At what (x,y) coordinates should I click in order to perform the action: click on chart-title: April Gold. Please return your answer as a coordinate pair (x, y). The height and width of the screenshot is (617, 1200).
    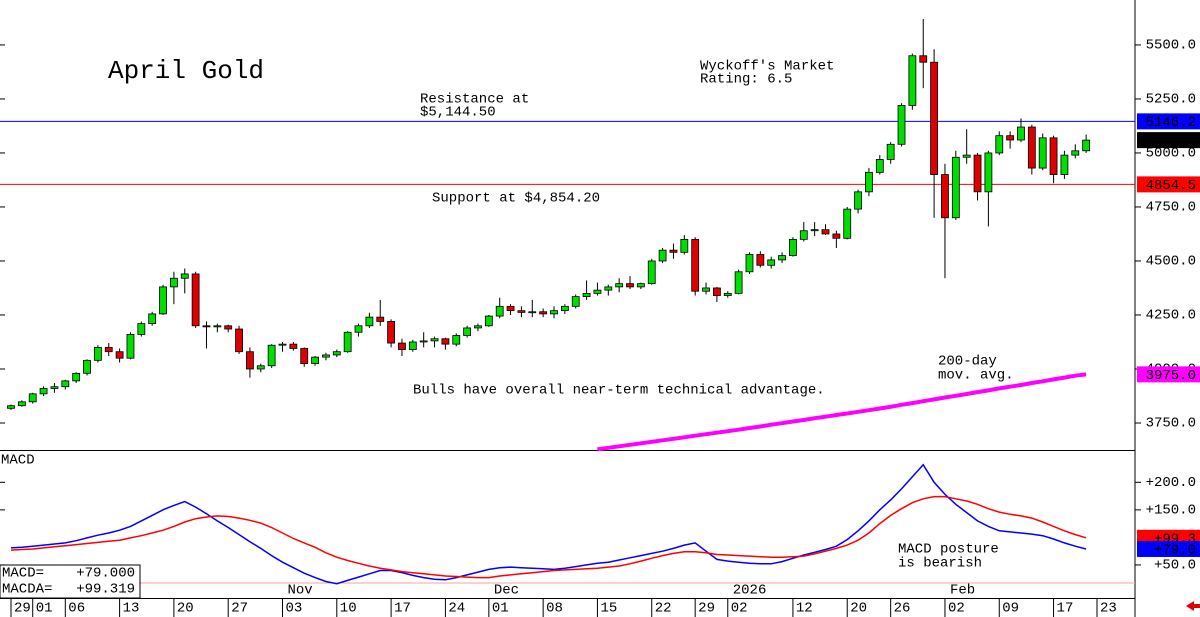
    Looking at the image, I should click on (186, 71).